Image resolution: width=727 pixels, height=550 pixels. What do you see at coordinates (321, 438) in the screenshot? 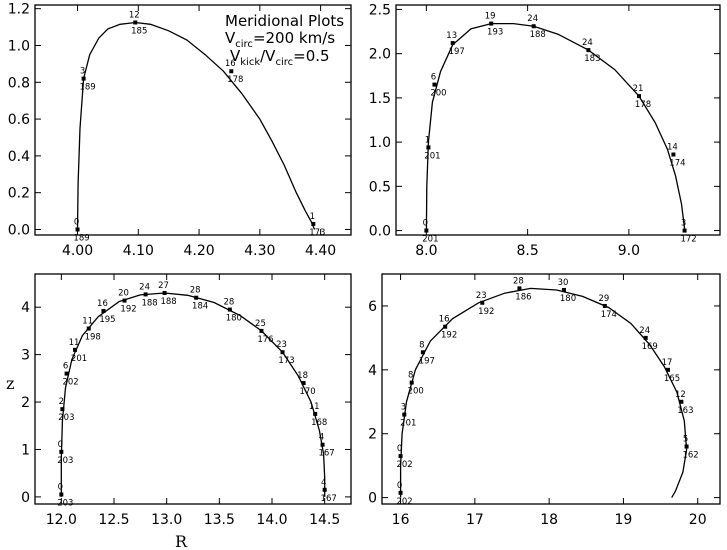
I see `marker-label-top: 4` at bounding box center [321, 438].